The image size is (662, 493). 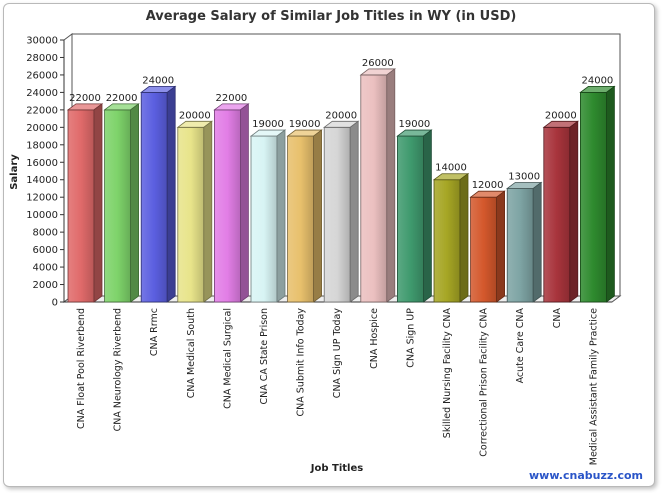 I want to click on x-tick-label: CNA CA State Prison, so click(x=264, y=356).